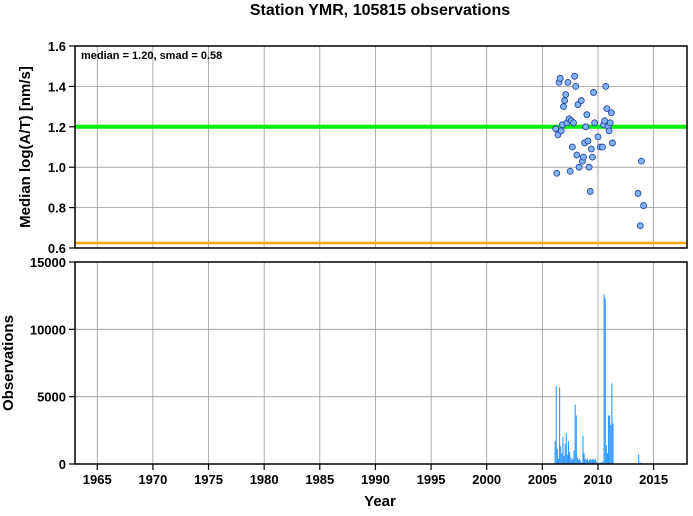 This screenshot has height=516, width=693. I want to click on x-axis-label: Year, so click(380, 501).